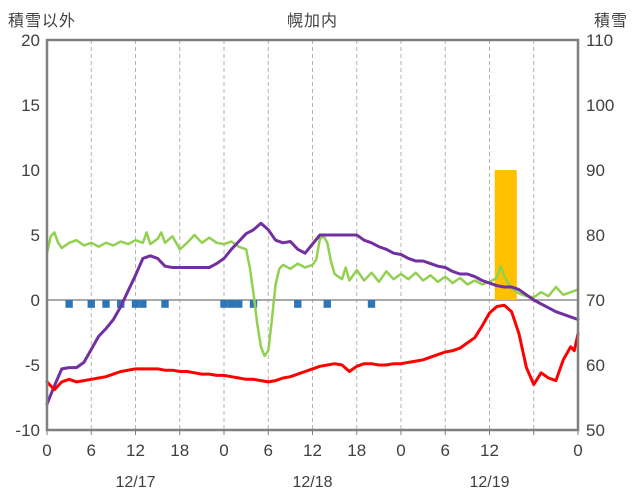 The width and height of the screenshot is (636, 501). Describe the element at coordinates (35, 235) in the screenshot. I see `tick-label: 5` at that location.